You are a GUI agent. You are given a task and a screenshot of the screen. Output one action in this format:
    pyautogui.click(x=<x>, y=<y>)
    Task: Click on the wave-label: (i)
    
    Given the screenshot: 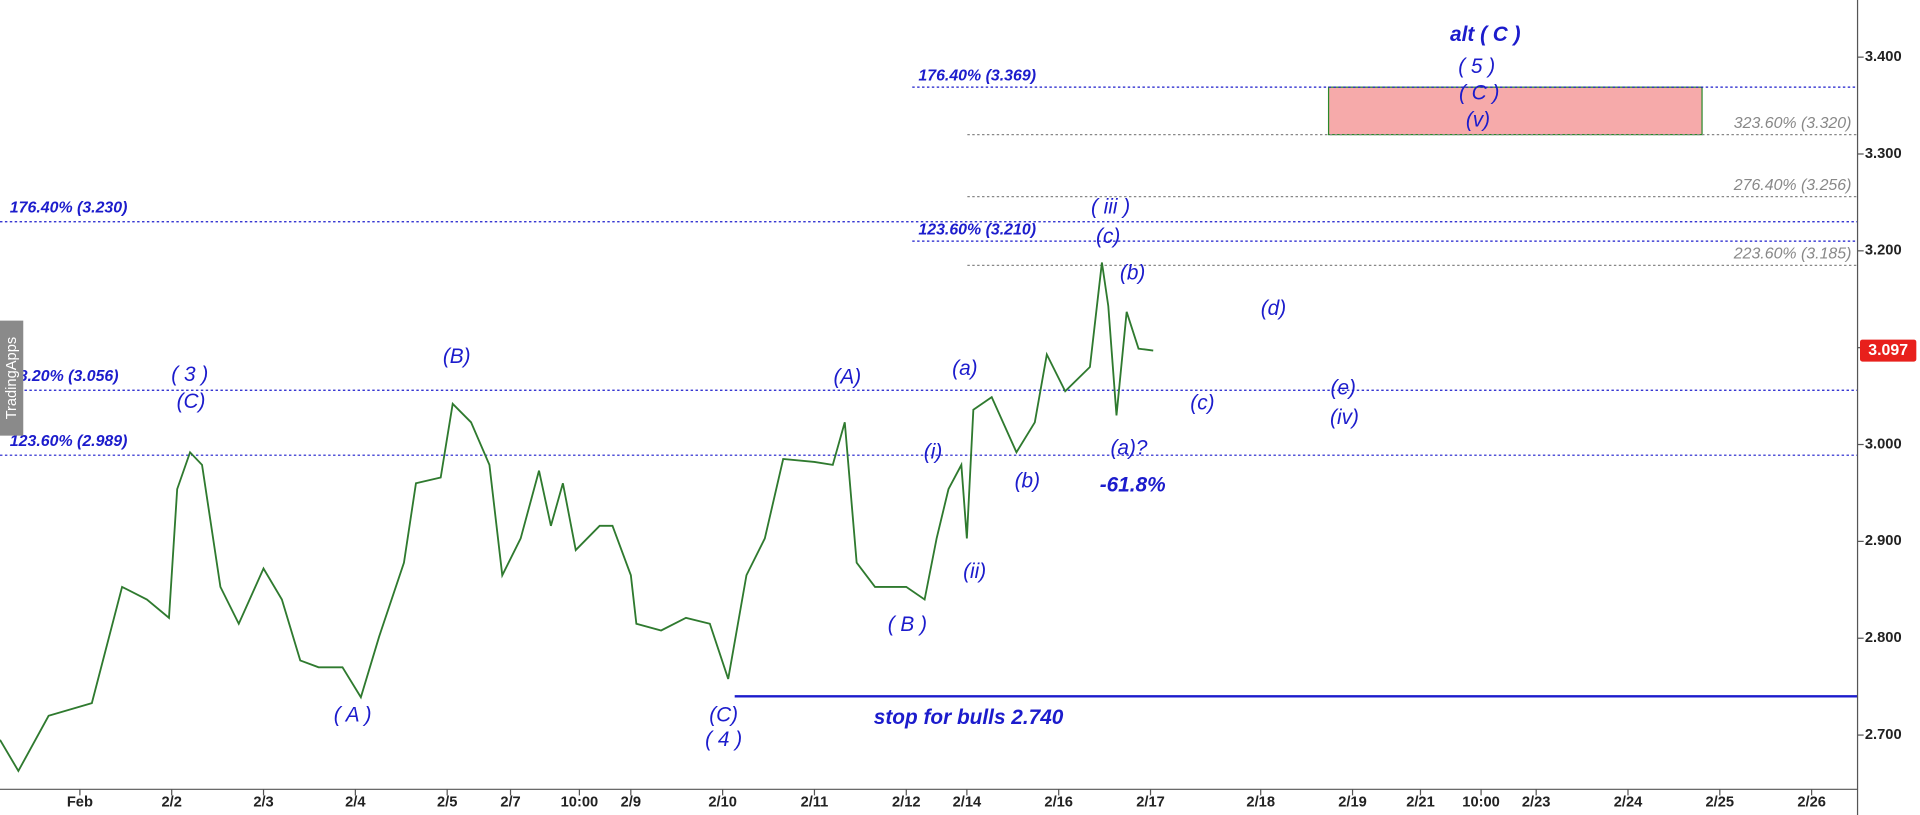 What is the action you would take?
    pyautogui.click(x=933, y=451)
    